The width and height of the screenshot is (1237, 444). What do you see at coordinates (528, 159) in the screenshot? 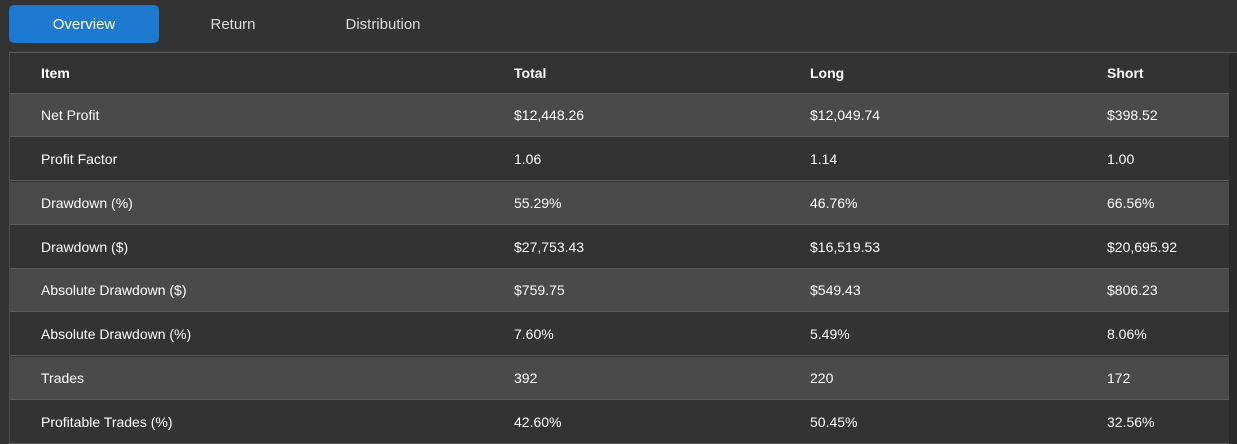
I see `total-value: 1.06` at bounding box center [528, 159].